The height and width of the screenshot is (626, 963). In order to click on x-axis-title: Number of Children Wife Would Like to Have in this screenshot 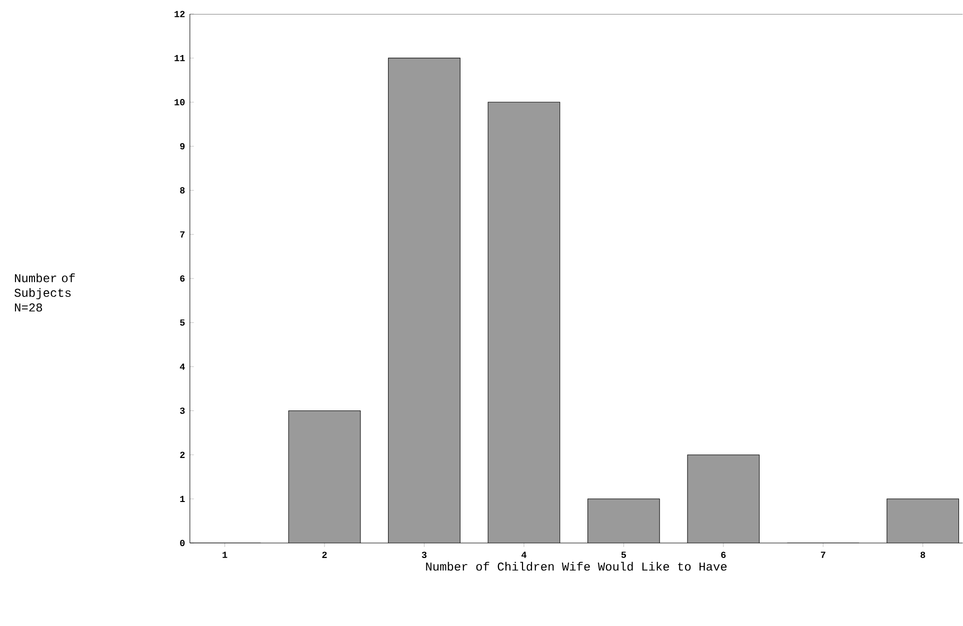, I will do `click(576, 566)`.